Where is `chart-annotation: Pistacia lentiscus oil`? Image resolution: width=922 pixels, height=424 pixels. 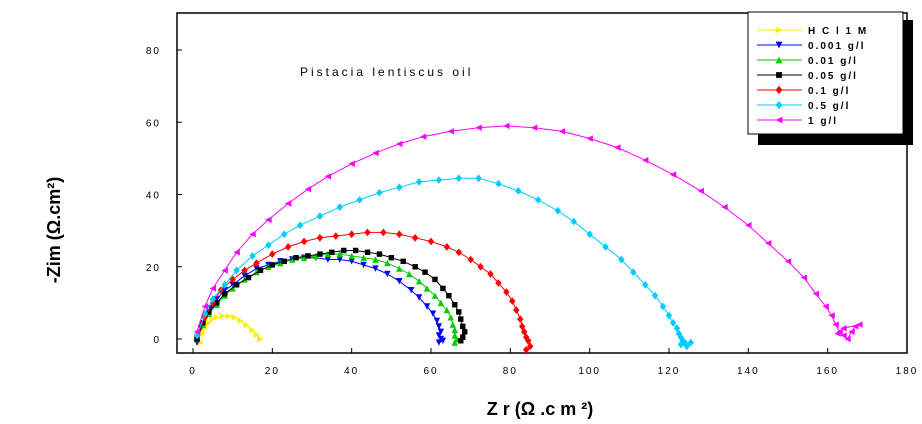 chart-annotation: Pistacia lentiscus oil is located at coordinates (386, 72).